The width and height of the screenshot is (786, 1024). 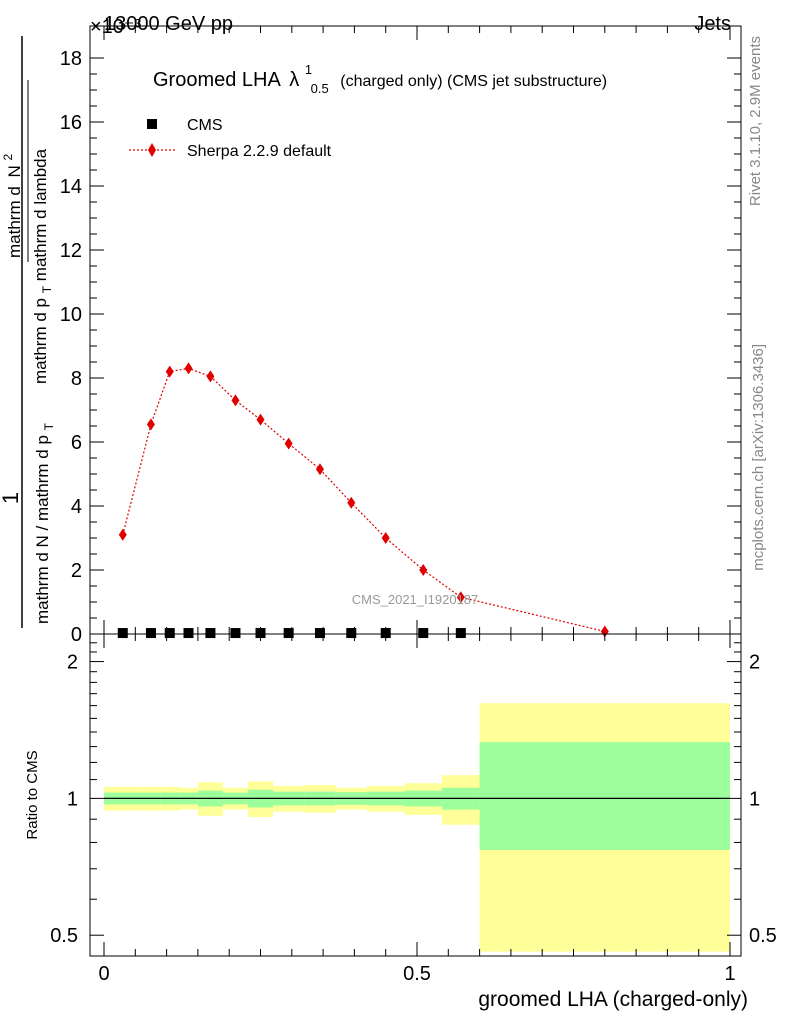 I want to click on legend: CMS Sherpa 2.2.9 default, so click(x=230, y=138).